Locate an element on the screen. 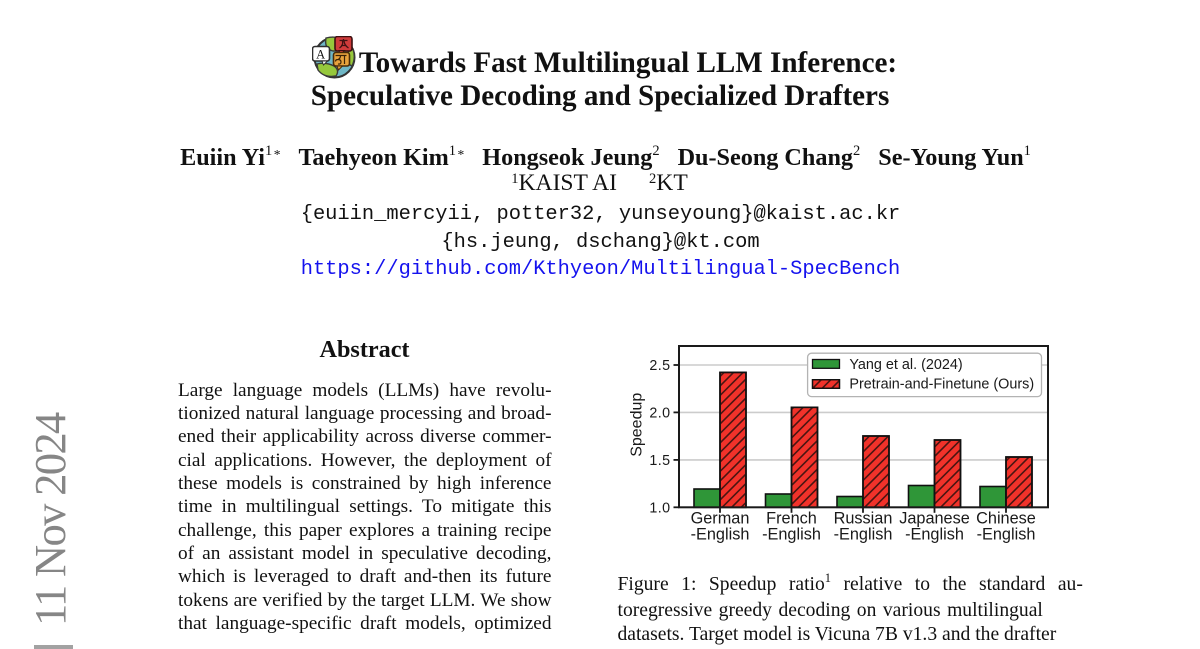 This screenshot has width=1200, height=649. svg-text: Chinese is located at coordinates (1006, 519).